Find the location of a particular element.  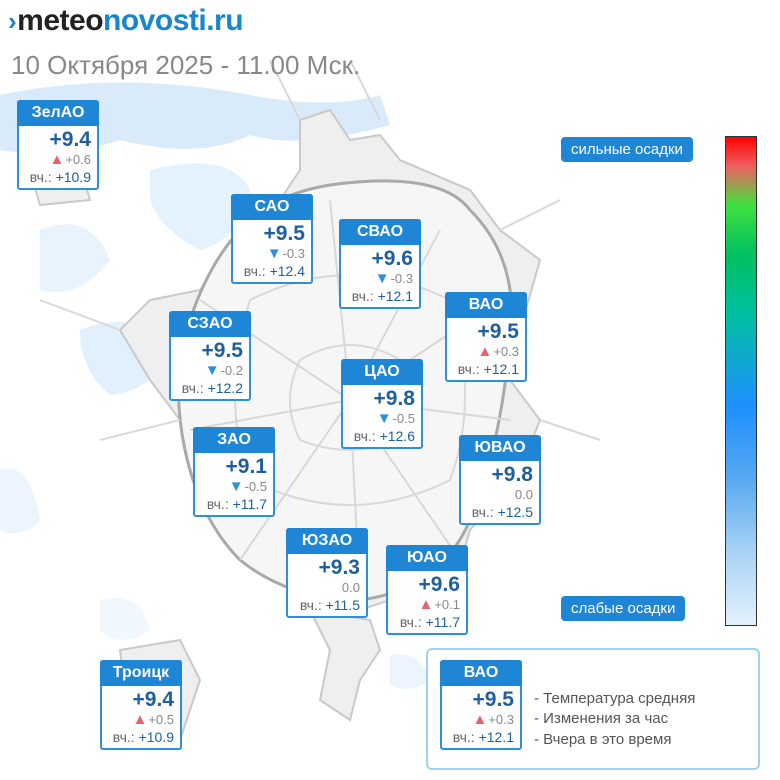

hourly-change: ▲+0.1 is located at coordinates (427, 605).